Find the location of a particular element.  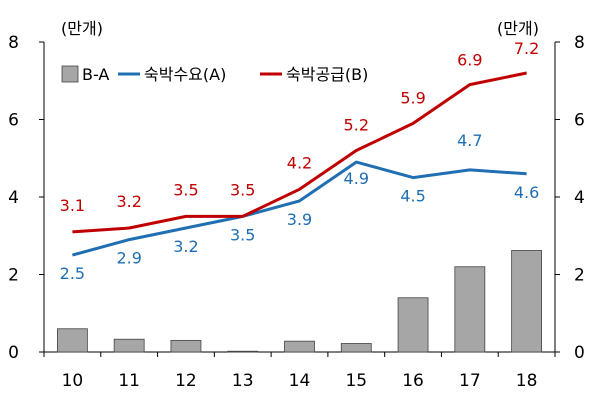

data-label: 7.2 is located at coordinates (526, 48).